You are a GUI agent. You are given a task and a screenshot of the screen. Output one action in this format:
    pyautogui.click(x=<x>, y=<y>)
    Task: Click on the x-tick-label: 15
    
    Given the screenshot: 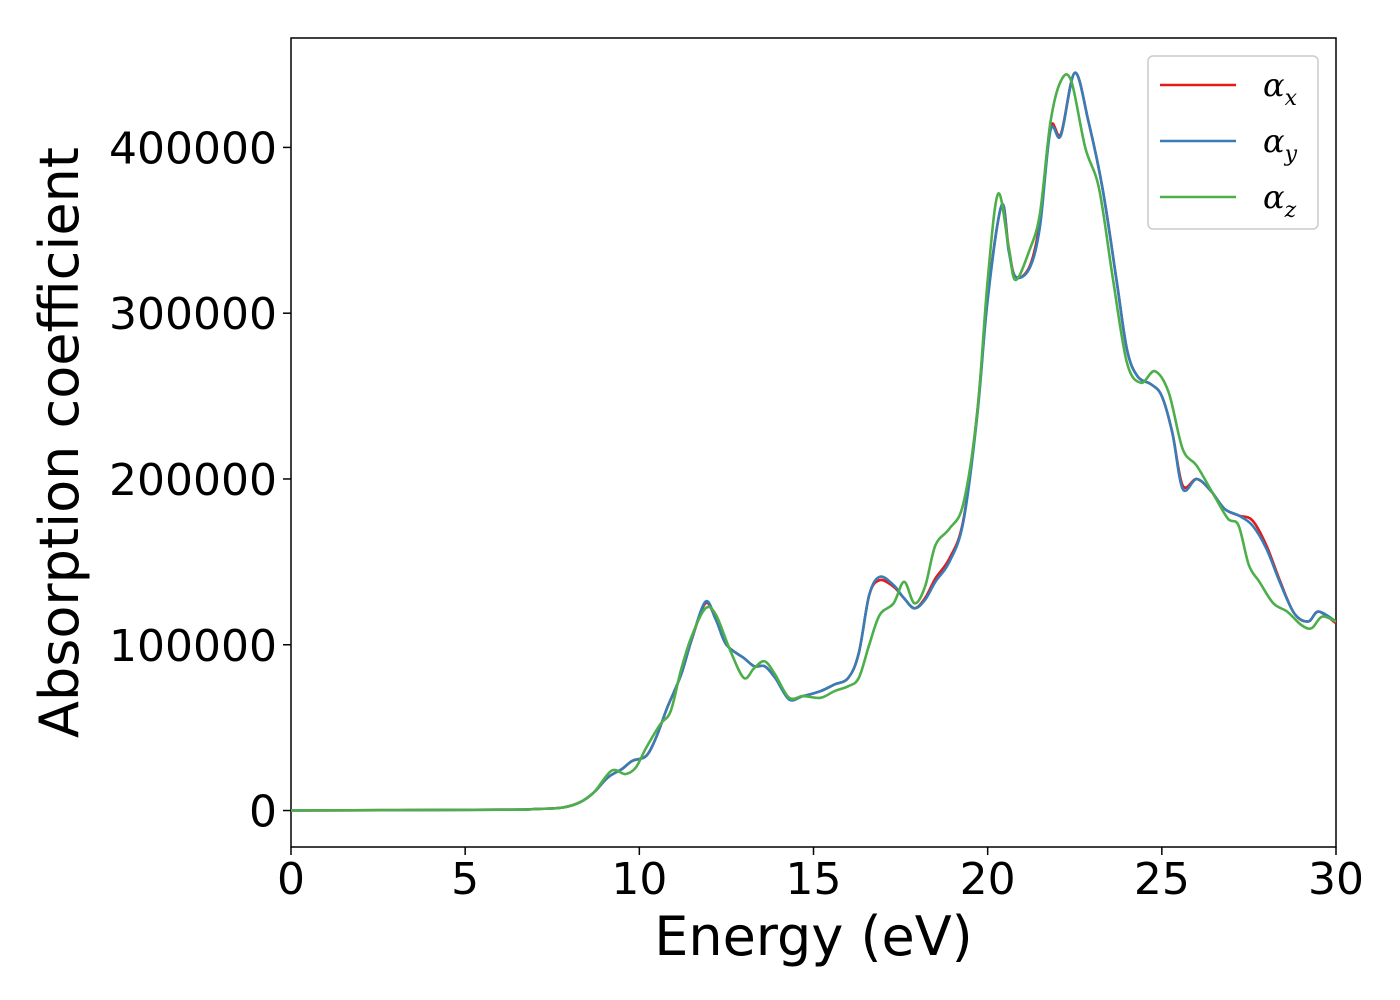 What is the action you would take?
    pyautogui.click(x=814, y=879)
    